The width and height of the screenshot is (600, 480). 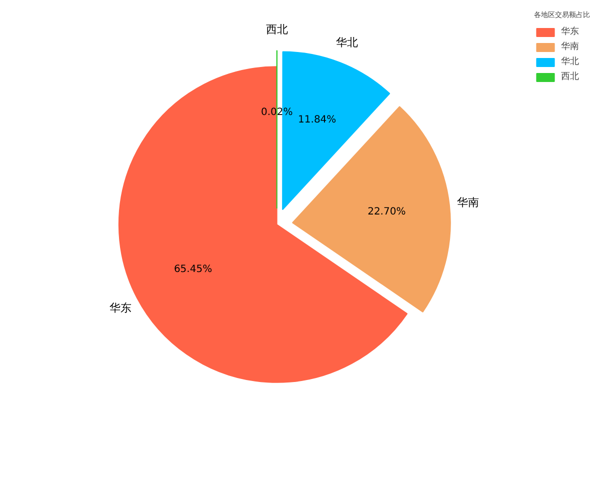 What do you see at coordinates (570, 62) in the screenshot?
I see `legend-label: 华北` at bounding box center [570, 62].